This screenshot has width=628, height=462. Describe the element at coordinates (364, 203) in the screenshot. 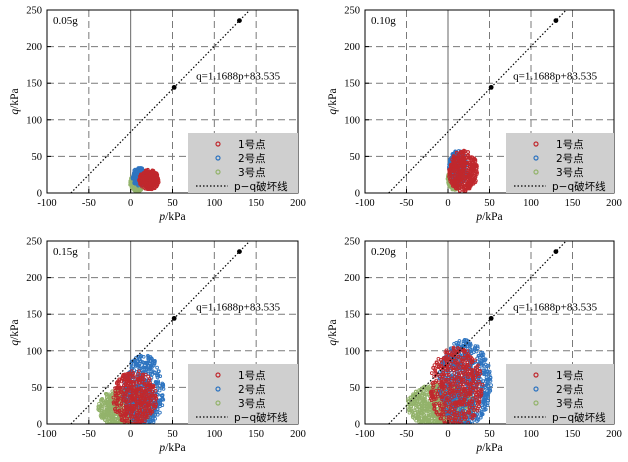

I see `x-tick-label: -100` at that location.